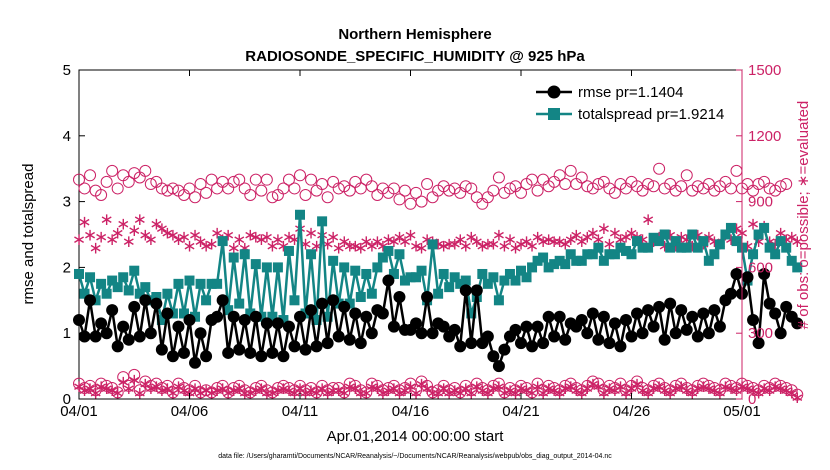  I want to click on y-right-tick-label: 1500, so click(764, 70).